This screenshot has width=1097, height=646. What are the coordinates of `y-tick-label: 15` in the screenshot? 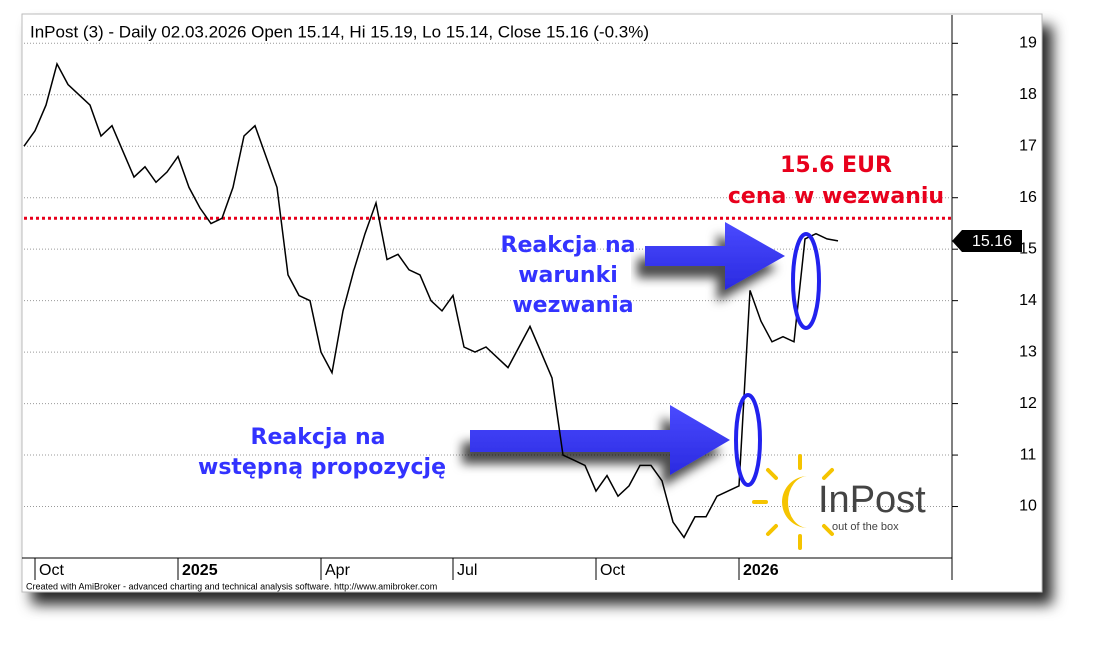 It's located at (1028, 248).